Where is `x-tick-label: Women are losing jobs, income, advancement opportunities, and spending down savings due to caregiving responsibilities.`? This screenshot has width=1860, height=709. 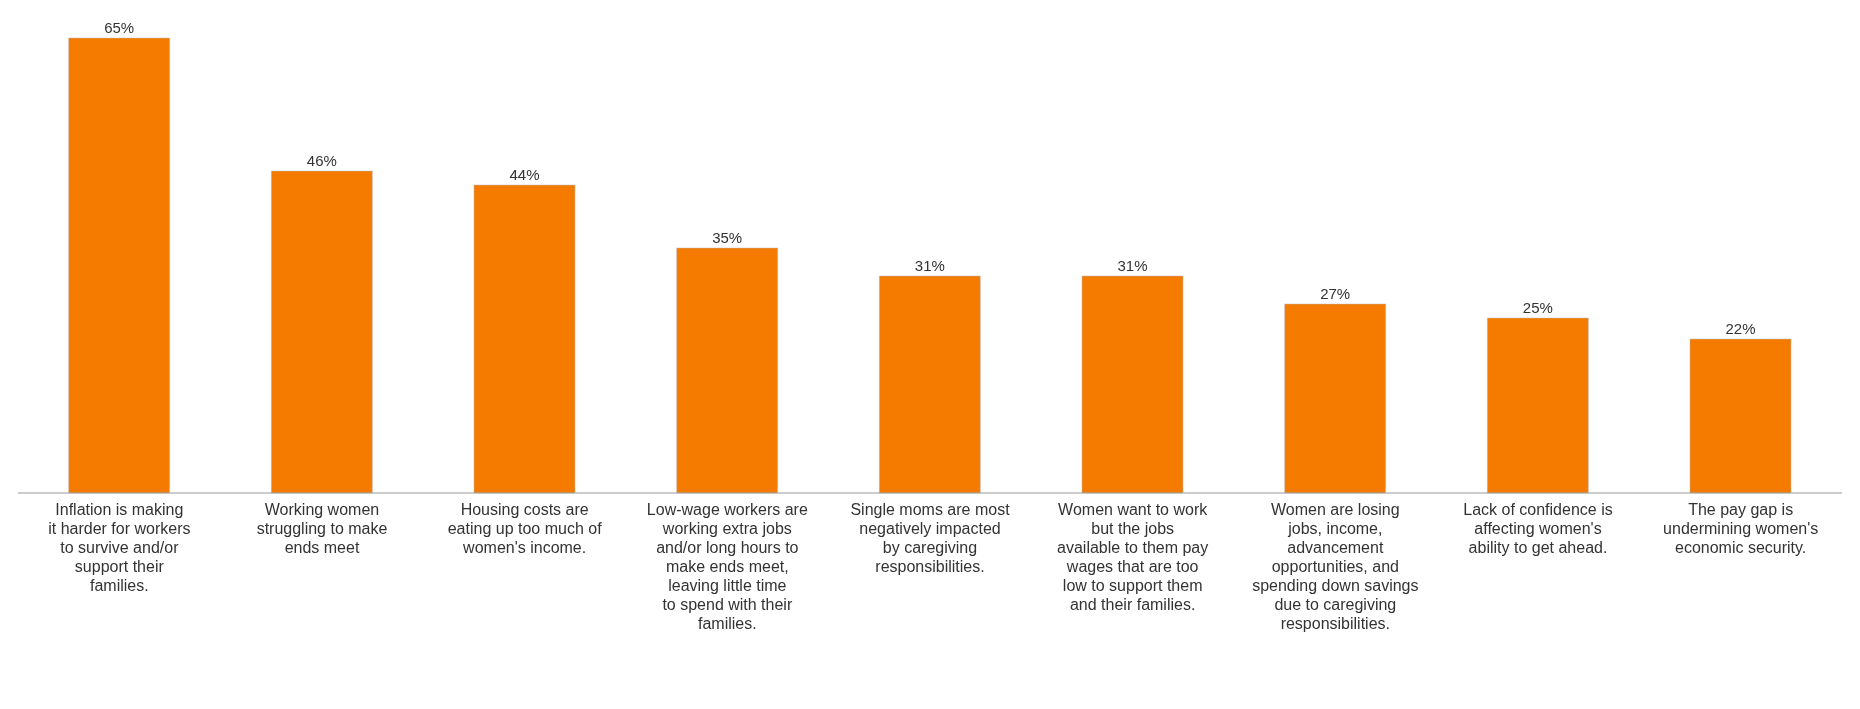 x-tick-label: Women are losing jobs, income, advancement opportunities, and spending down savings due to caregiving responsibilities. is located at coordinates (1335, 566).